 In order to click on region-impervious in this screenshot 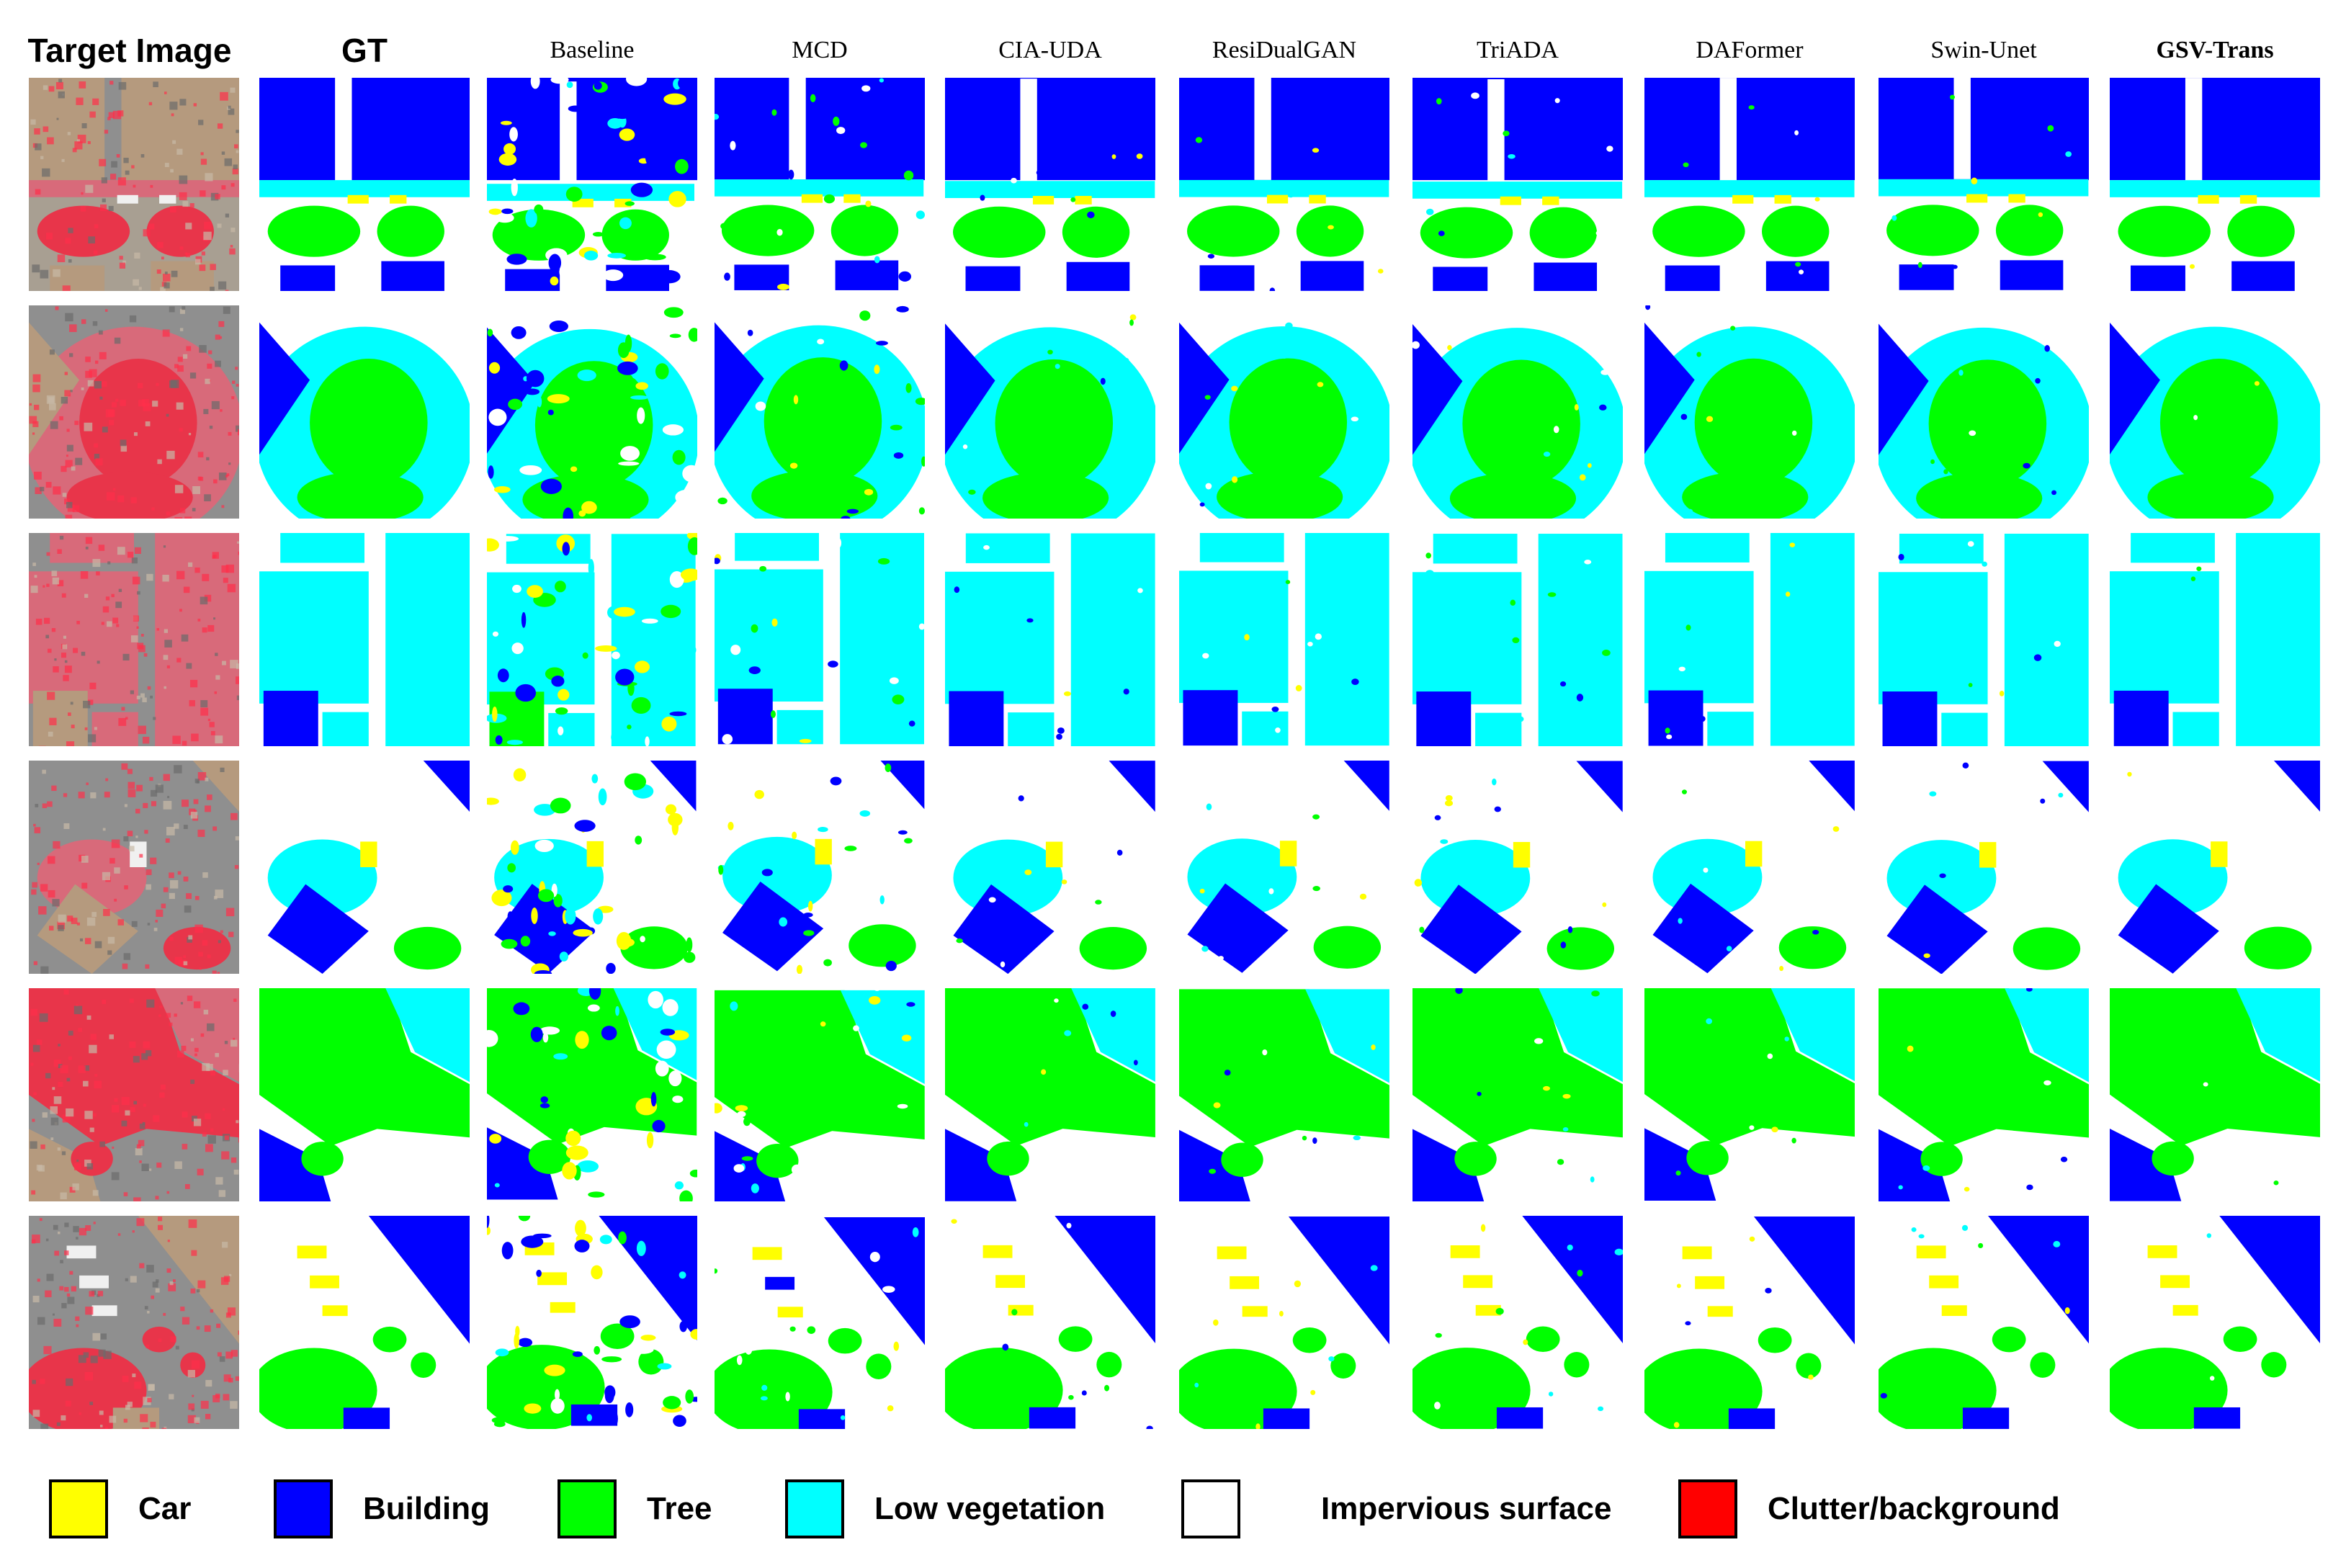, I will do `click(1496, 130)`.